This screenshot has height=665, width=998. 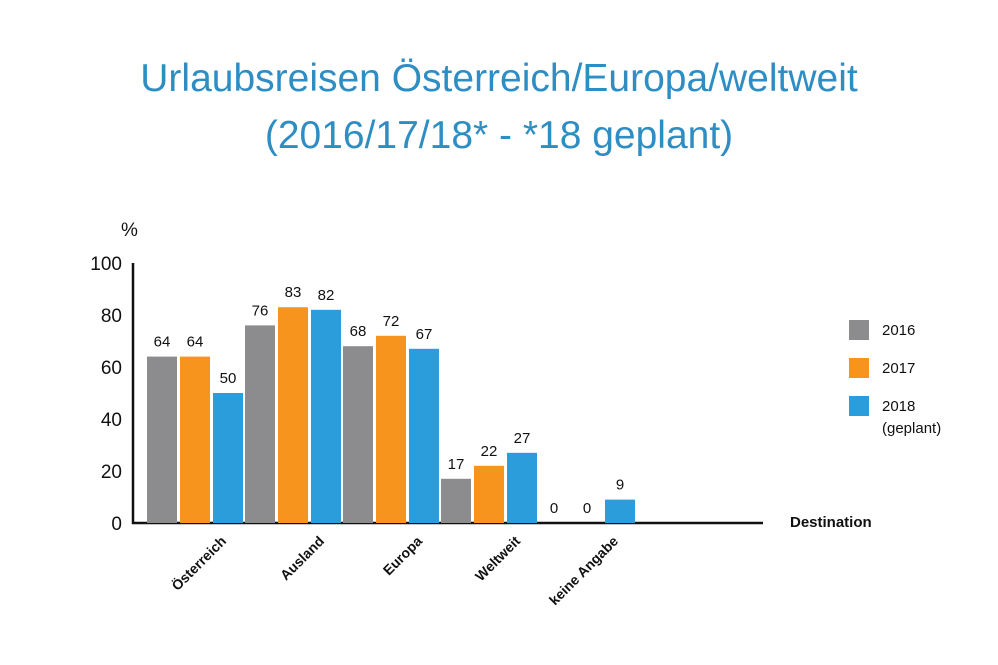 What do you see at coordinates (129, 230) in the screenshot?
I see `y-axis-label: %` at bounding box center [129, 230].